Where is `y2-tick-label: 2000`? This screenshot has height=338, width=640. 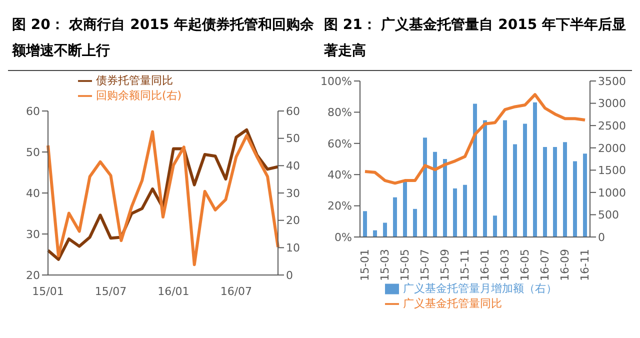 y2-tick-label: 2000 is located at coordinates (612, 148).